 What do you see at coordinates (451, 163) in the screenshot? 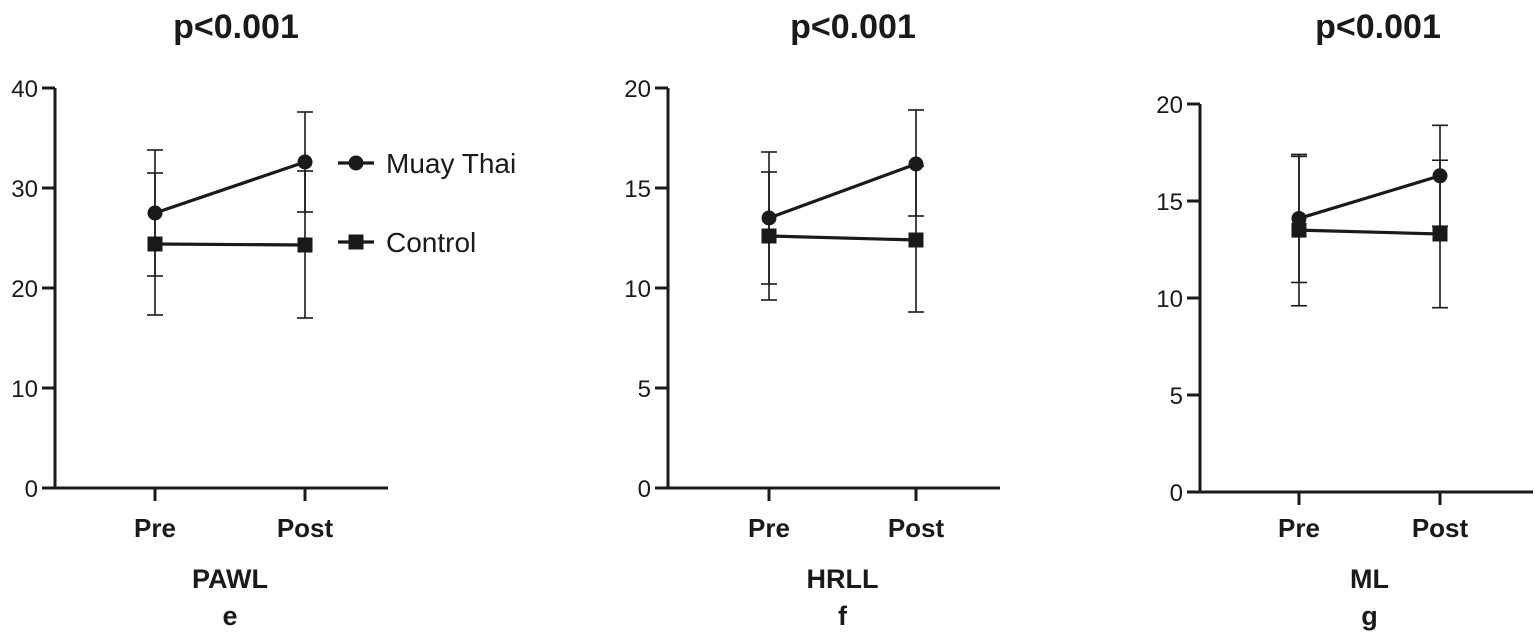
I see `legend-label: Muay Thai` at bounding box center [451, 163].